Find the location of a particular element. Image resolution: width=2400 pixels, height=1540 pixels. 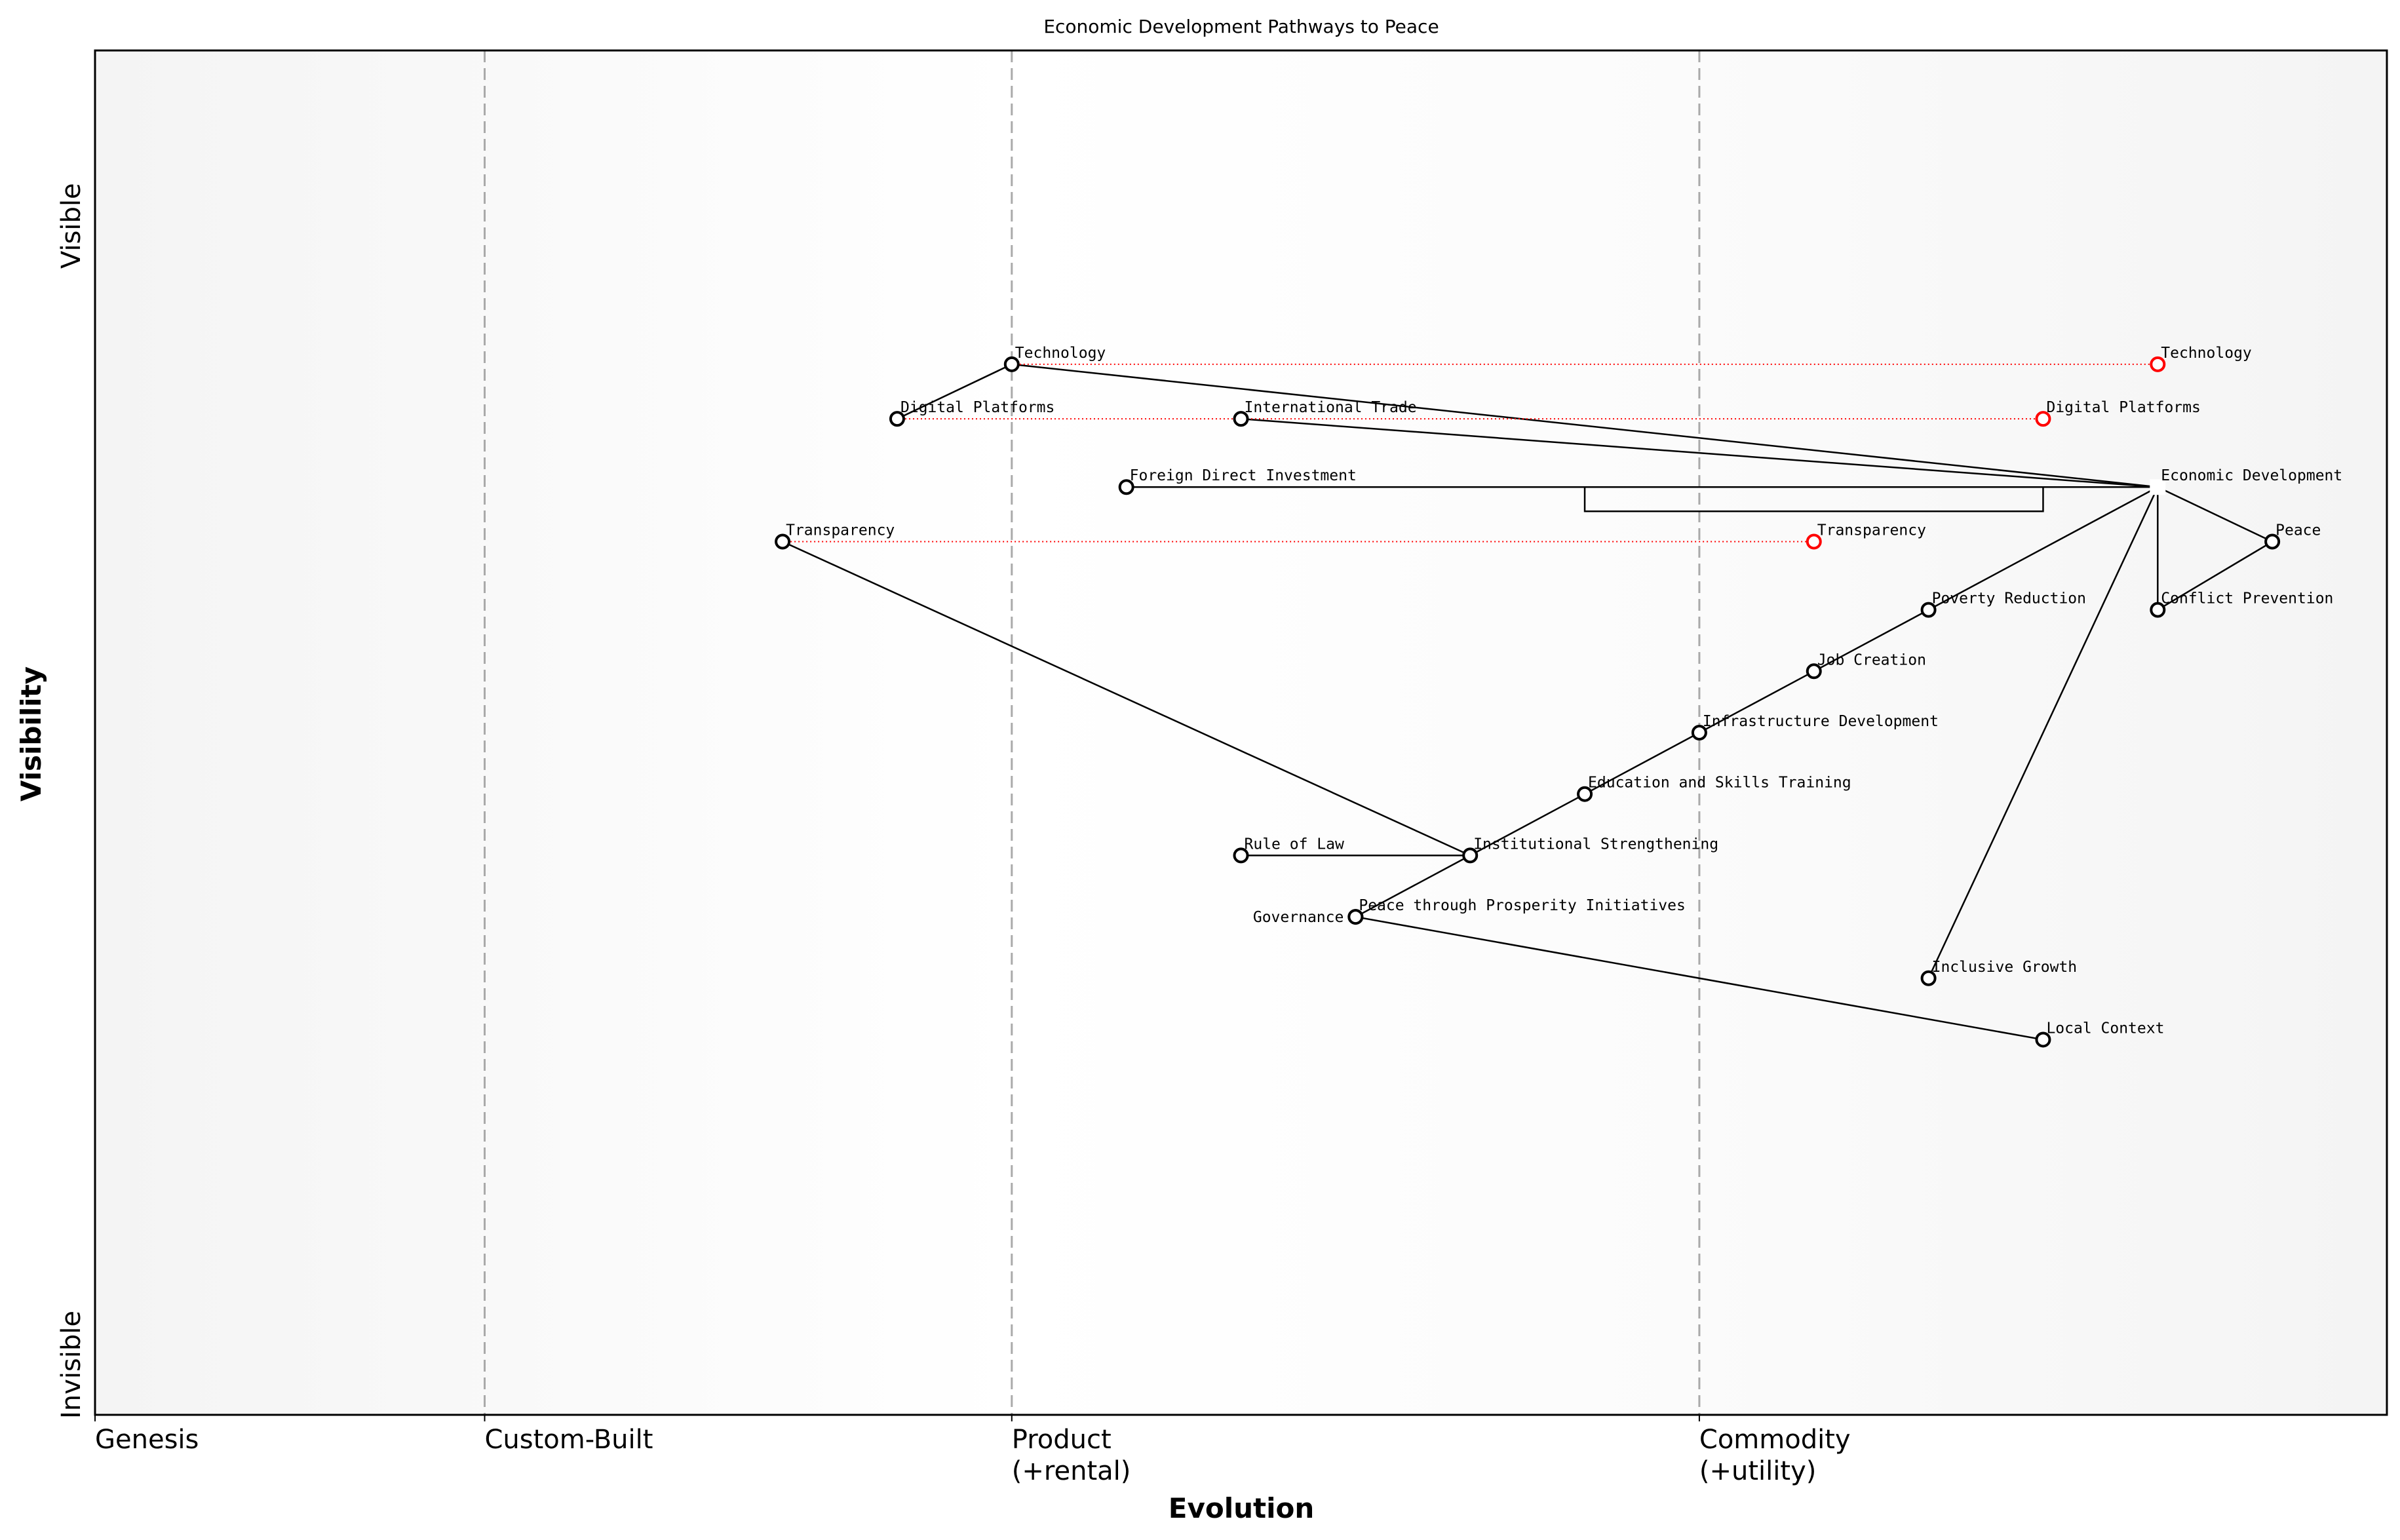

node-conflict-prevention is located at coordinates (2158, 610).